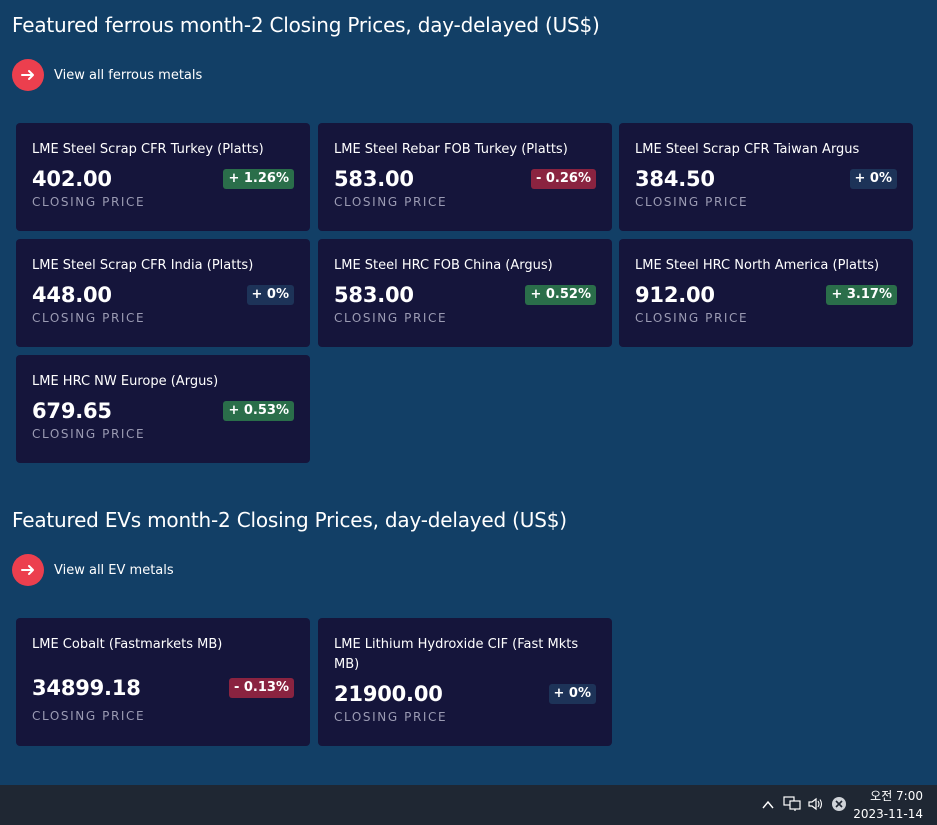 The height and width of the screenshot is (825, 937). I want to click on change-badge: - 0.26%, so click(563, 179).